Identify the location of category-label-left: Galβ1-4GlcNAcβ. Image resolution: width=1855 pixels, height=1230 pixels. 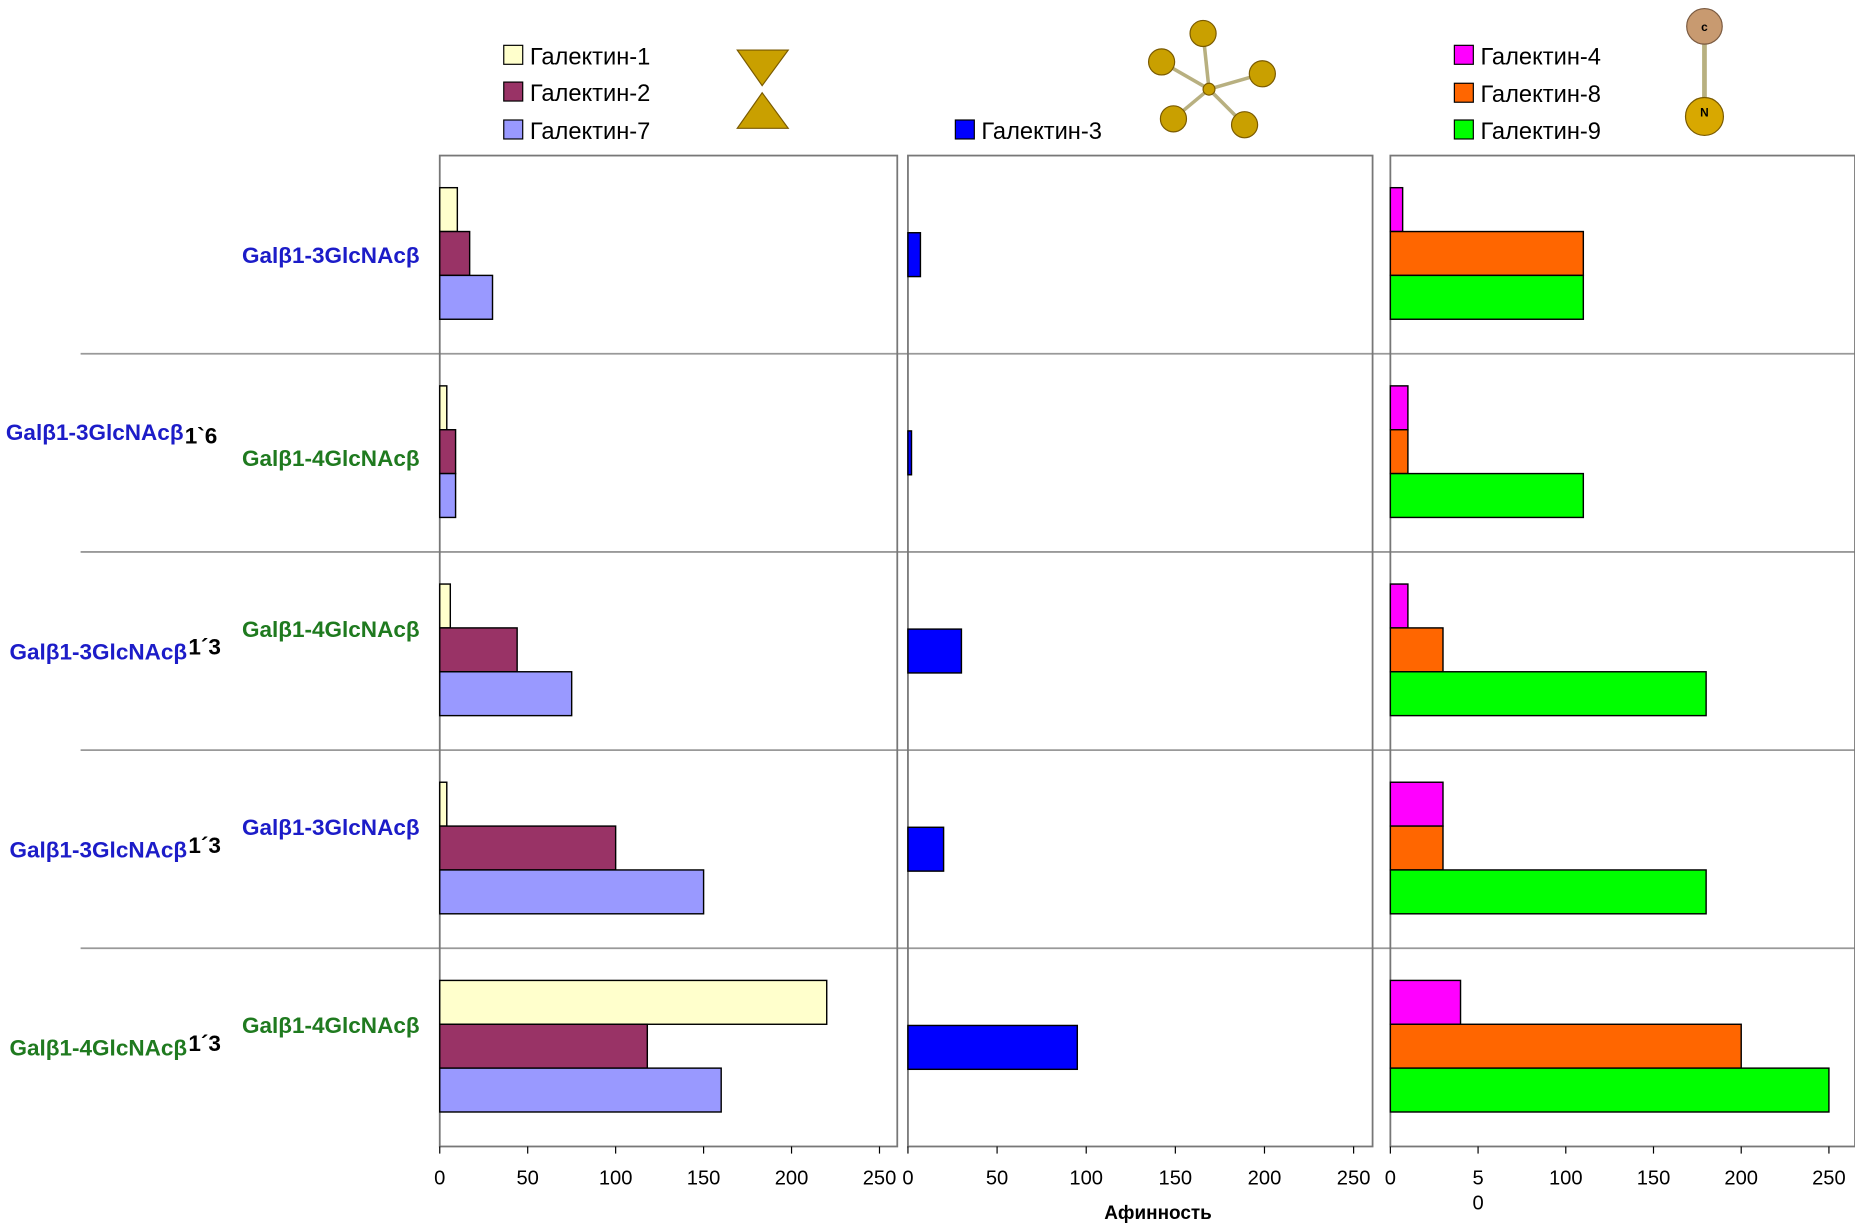
(98, 1048).